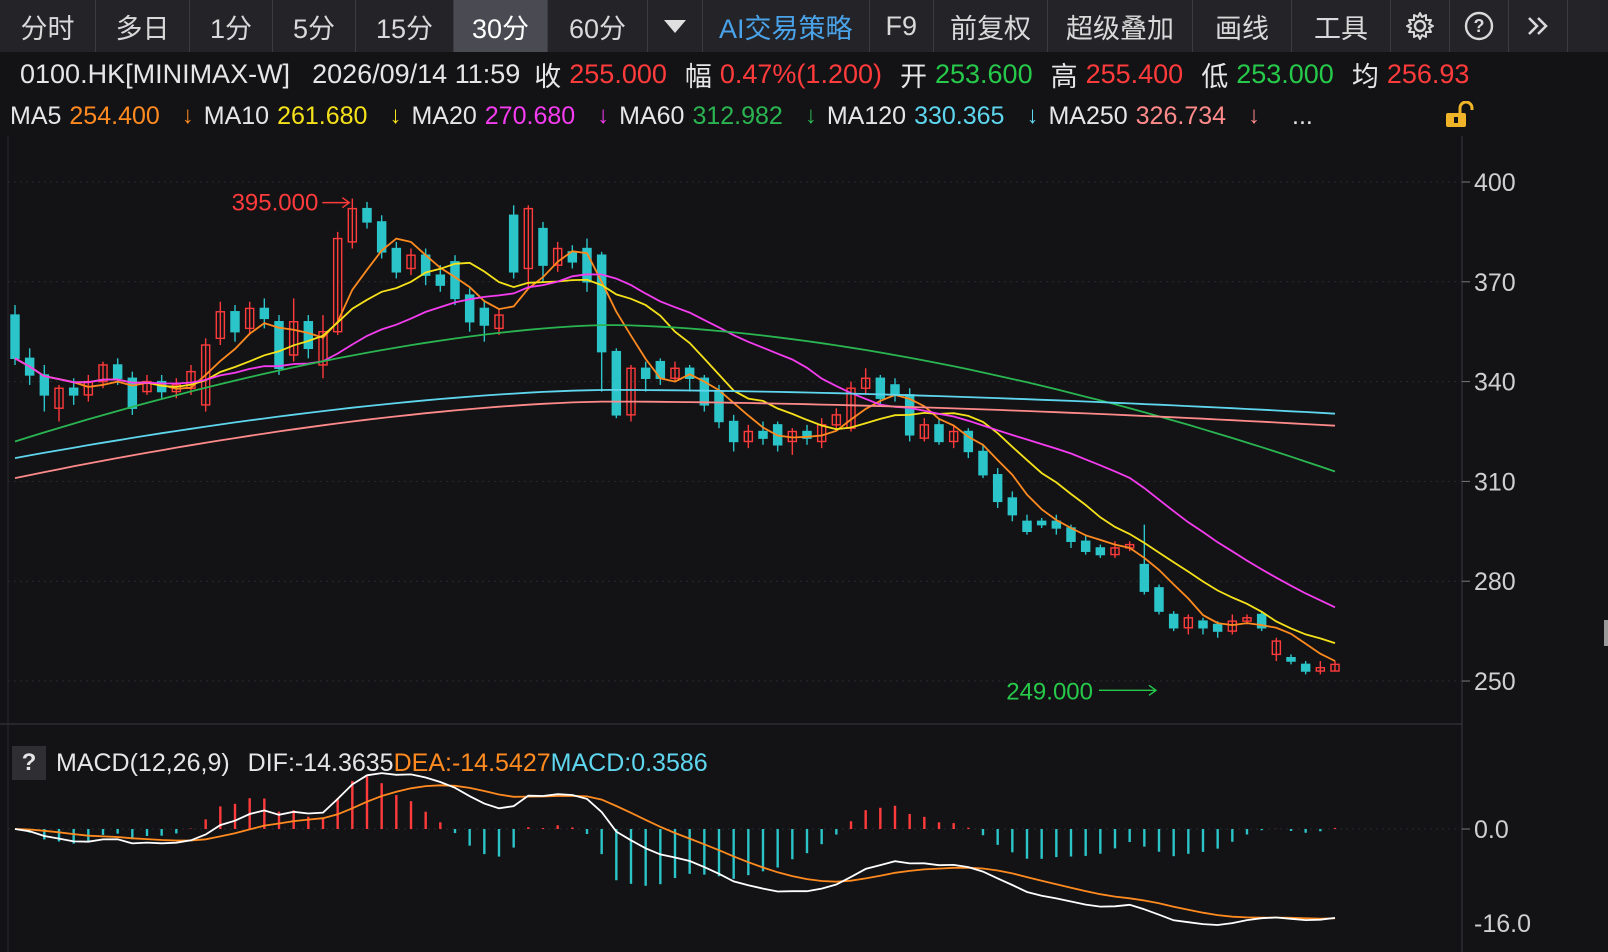 This screenshot has height=952, width=1608. I want to click on macd-low-label: -16.0, so click(1502, 924).